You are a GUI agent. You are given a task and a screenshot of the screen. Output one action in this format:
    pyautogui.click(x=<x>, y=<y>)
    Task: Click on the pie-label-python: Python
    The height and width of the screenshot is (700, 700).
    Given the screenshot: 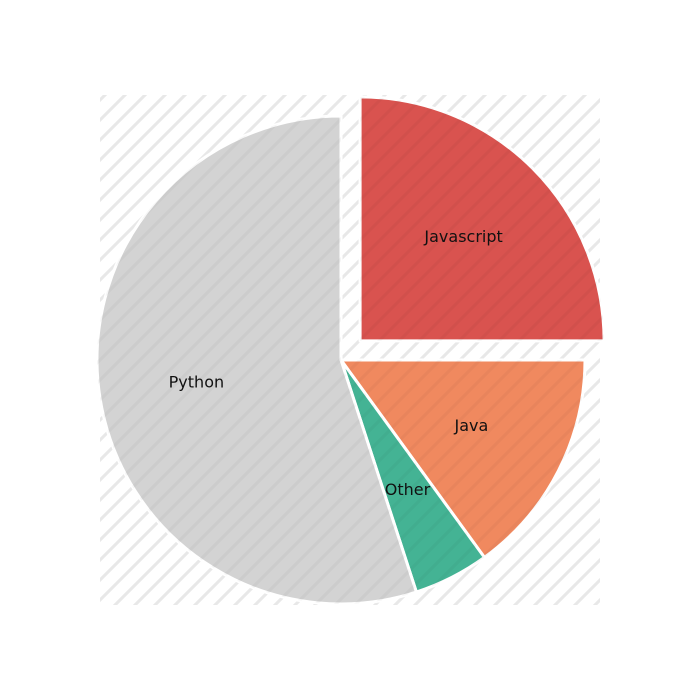 What is the action you would take?
    pyautogui.click(x=196, y=381)
    